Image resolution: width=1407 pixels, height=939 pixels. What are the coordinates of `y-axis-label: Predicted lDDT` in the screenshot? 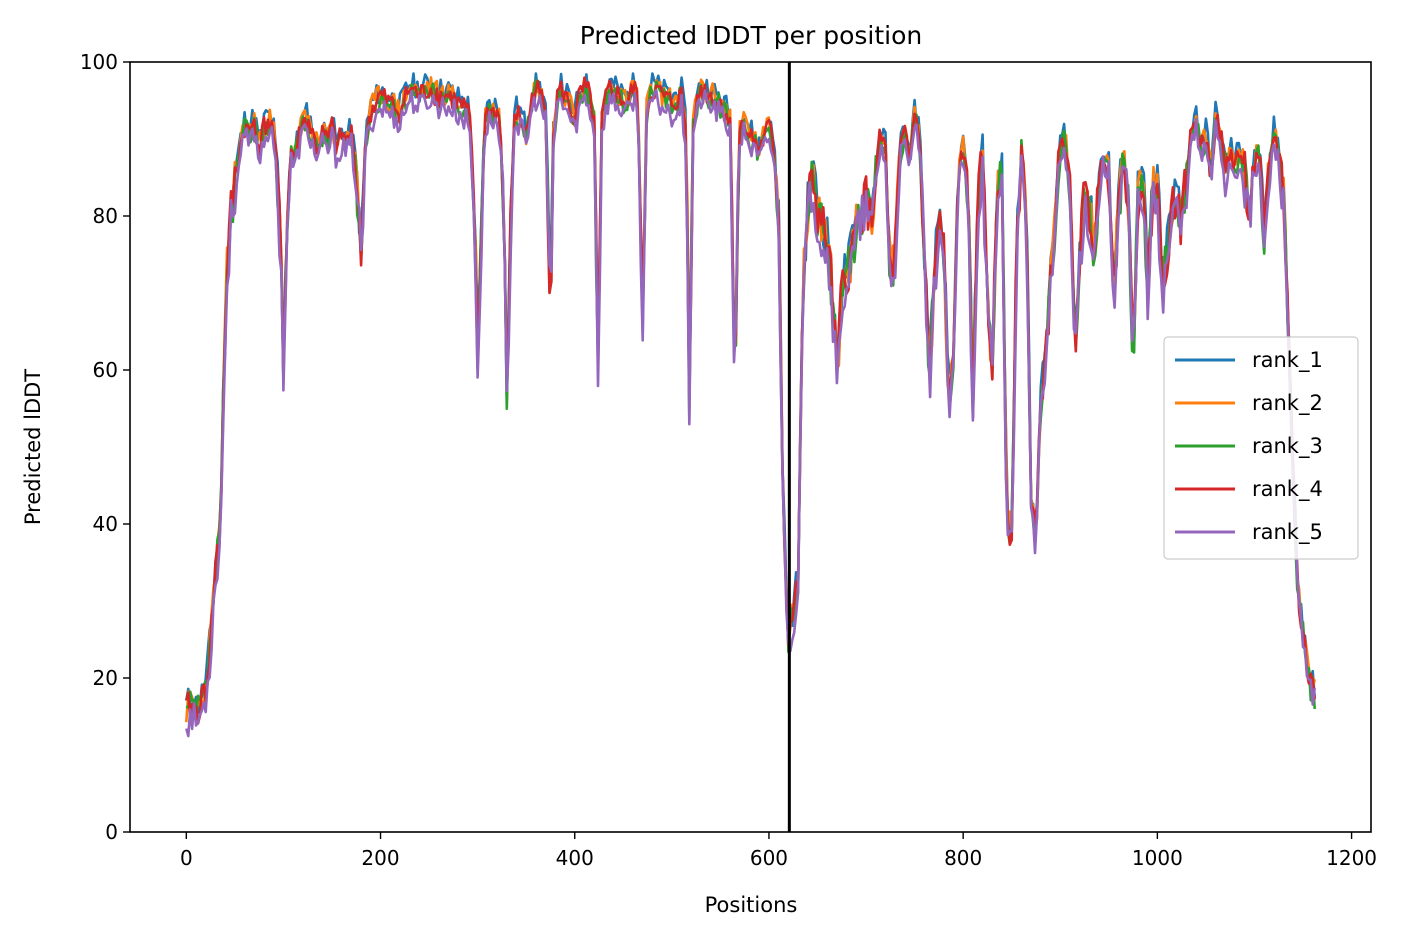 It's located at (33, 447).